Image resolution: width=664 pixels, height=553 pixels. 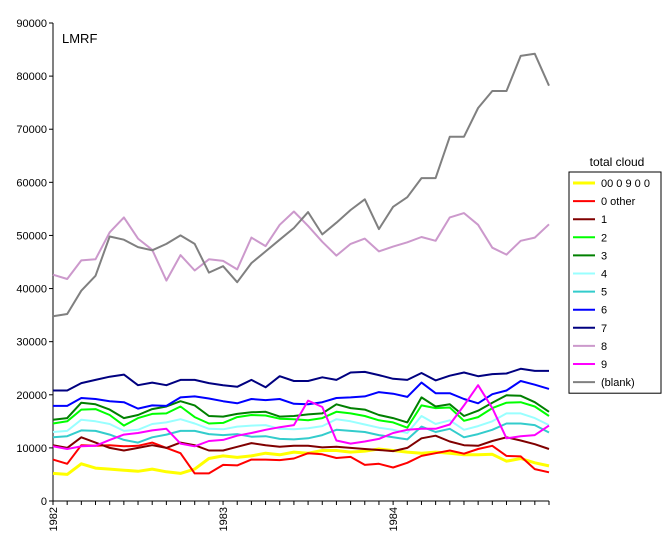 What do you see at coordinates (31, 183) in the screenshot?
I see `y-tick-label: 60000` at bounding box center [31, 183].